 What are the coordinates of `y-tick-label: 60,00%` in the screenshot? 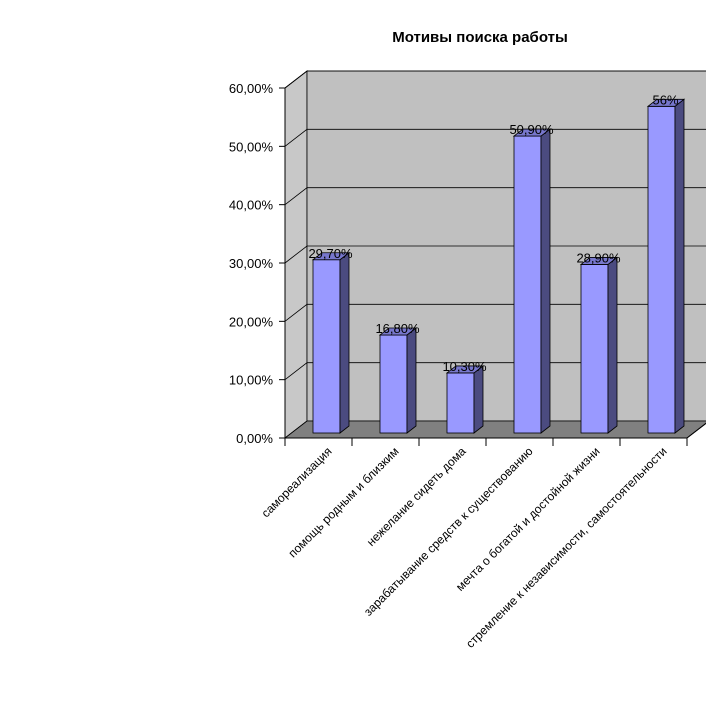 It's located at (251, 88).